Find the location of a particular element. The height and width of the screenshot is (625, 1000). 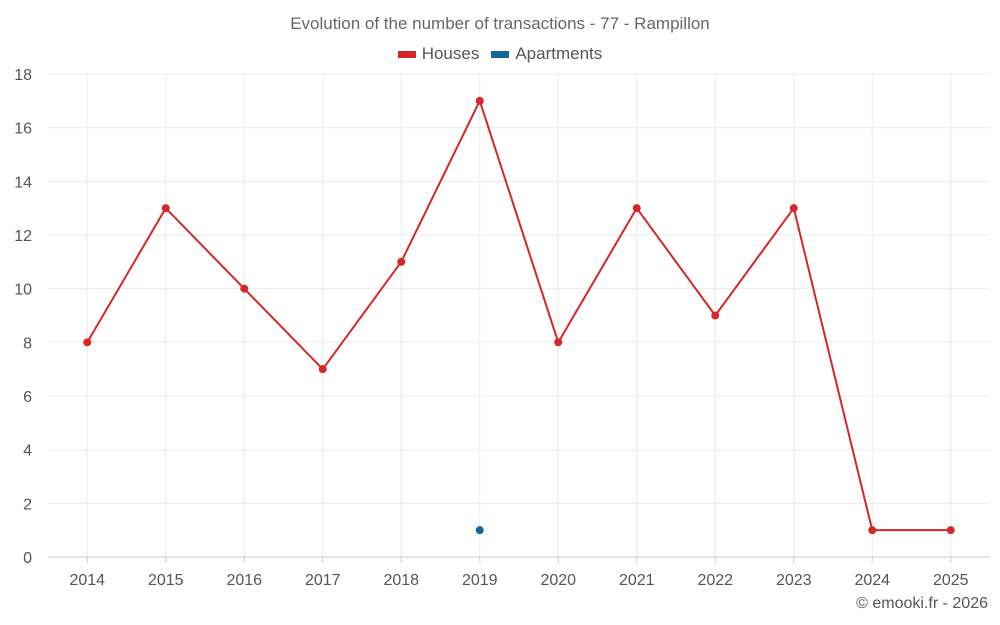

x-tick-label-2016: 2016 is located at coordinates (244, 580).